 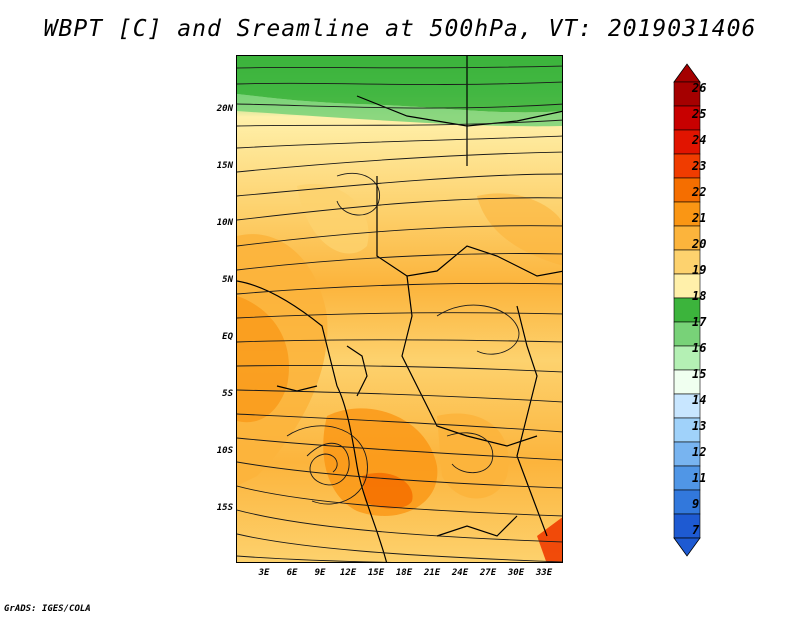 I want to click on colorbar-label-16: 16, so click(x=699, y=348).